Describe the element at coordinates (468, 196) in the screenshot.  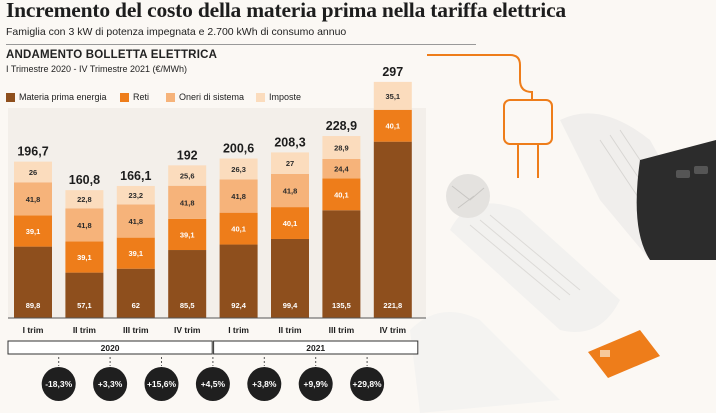
I see `crumpled-paper-icon` at that location.